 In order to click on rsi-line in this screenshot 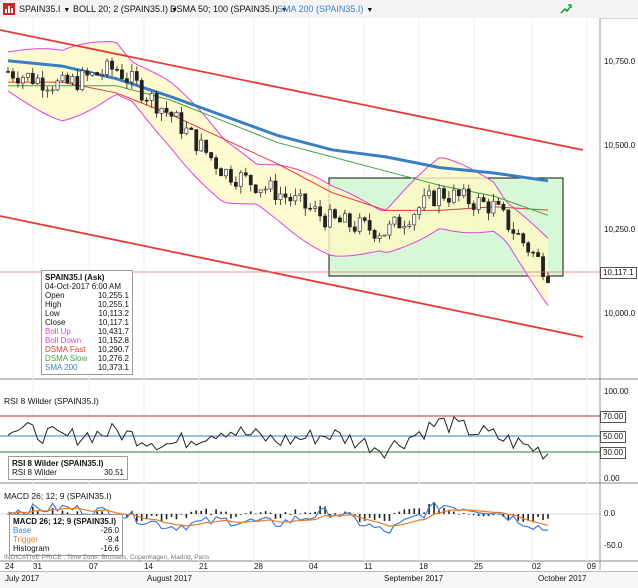, I will do `click(278, 438)`.